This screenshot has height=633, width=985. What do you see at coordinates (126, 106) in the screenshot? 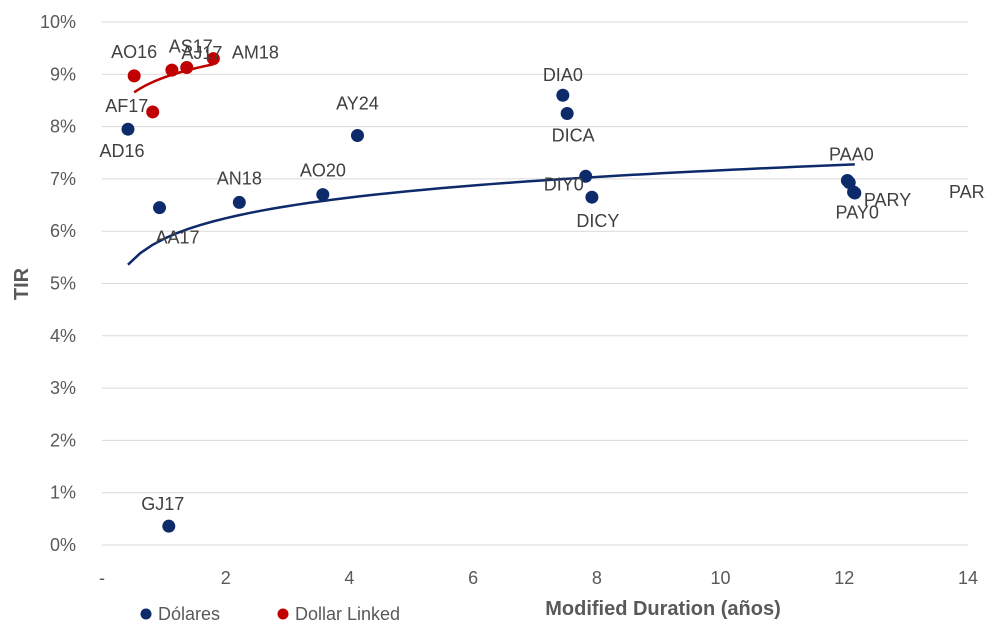
I see `data-label-af17: AF17` at bounding box center [126, 106].